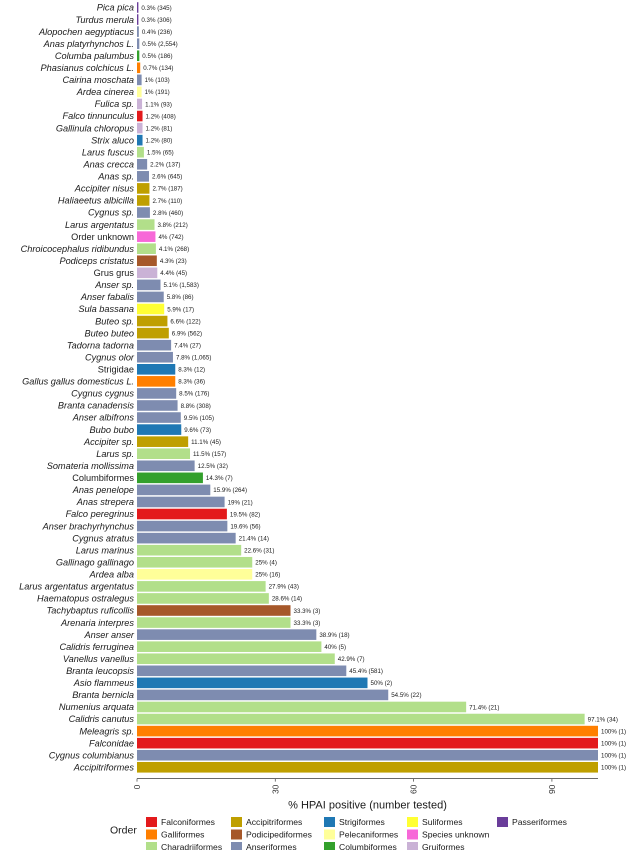 This screenshot has height=850, width=636. Describe the element at coordinates (159, 44) in the screenshot. I see `bar-value-label: 0.5% (2,554)` at that location.